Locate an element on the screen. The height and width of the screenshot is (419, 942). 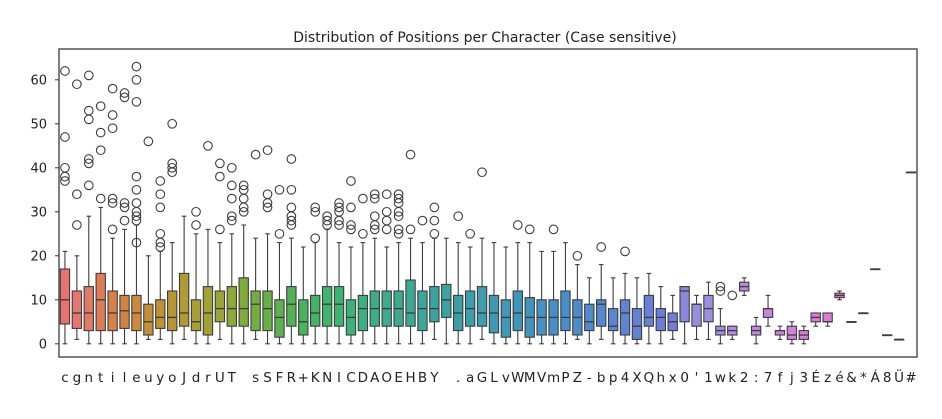
y-tick-label: 60 is located at coordinates (38, 80).